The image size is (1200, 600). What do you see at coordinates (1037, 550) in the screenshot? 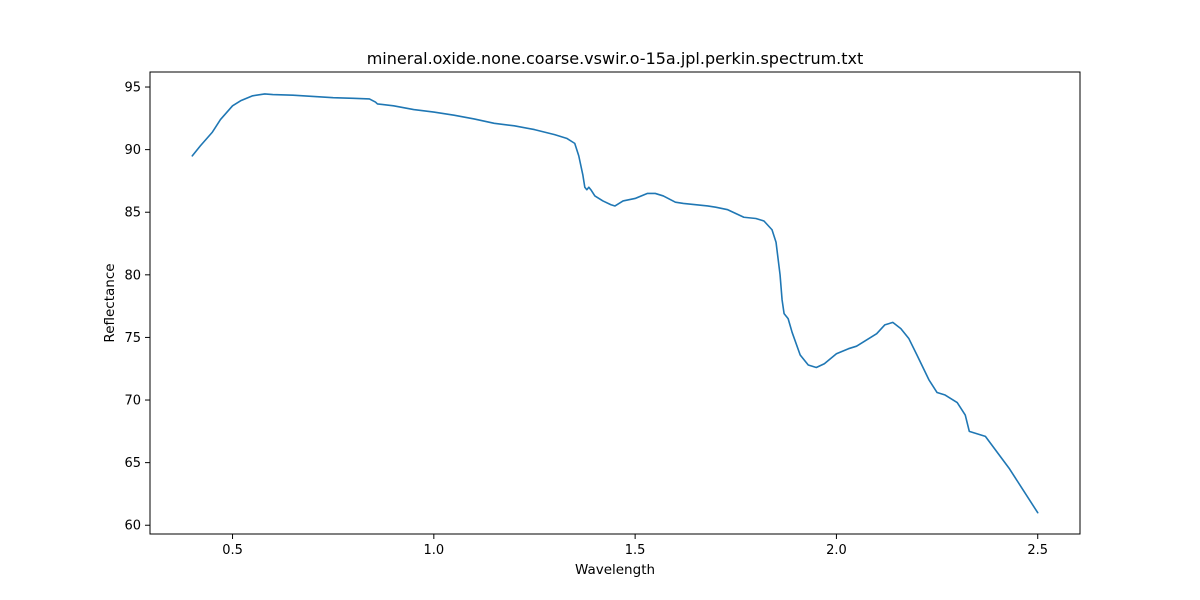
I see `x-tick-label: 2.5` at bounding box center [1037, 550].